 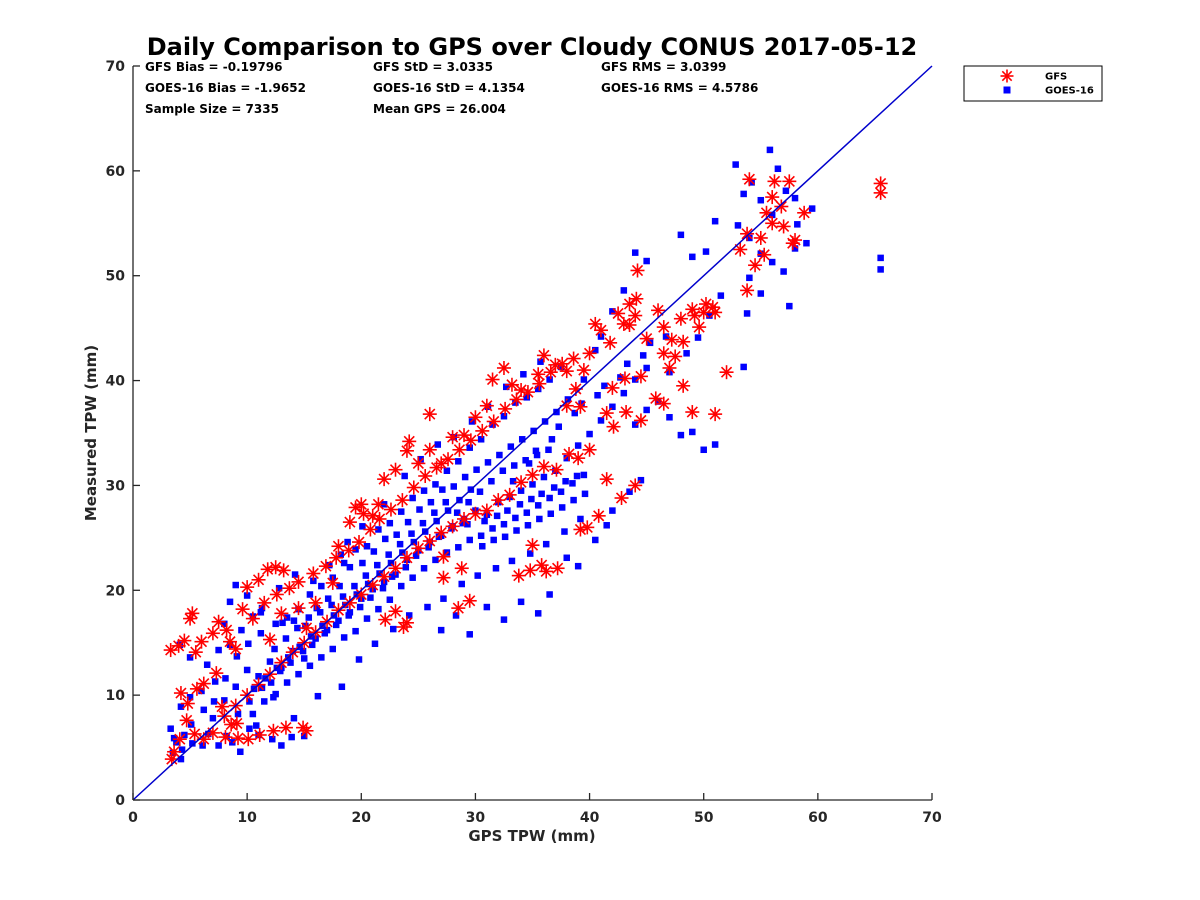 I want to click on y-tick-label: 0, so click(x=120, y=801).